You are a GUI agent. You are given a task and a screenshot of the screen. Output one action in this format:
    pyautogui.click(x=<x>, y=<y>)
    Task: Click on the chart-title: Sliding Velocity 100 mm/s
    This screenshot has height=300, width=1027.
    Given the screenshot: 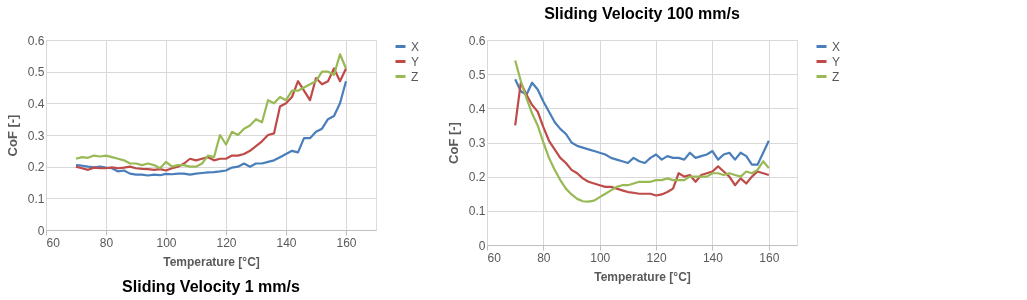 What is the action you would take?
    pyautogui.click(x=642, y=13)
    